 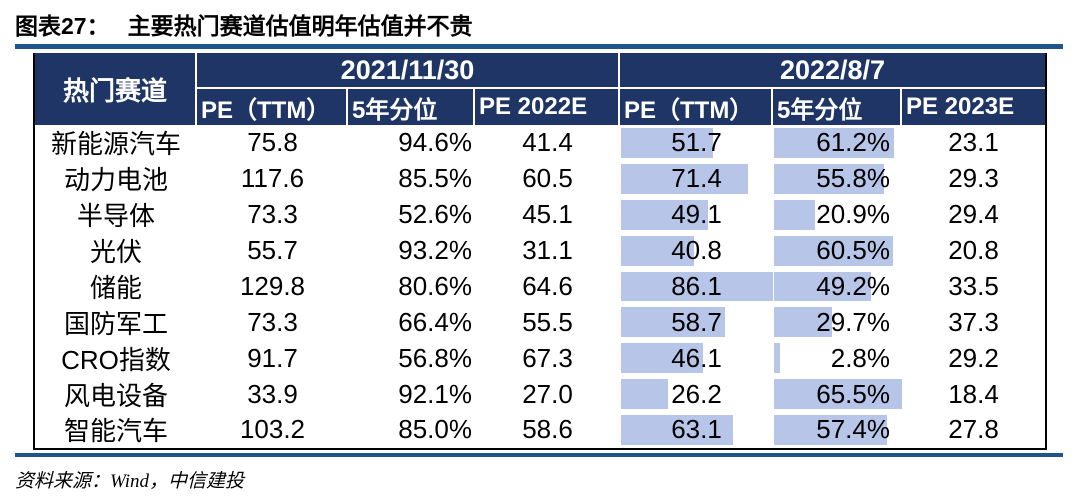 I want to click on sector-name: 储能, so click(x=115, y=287).